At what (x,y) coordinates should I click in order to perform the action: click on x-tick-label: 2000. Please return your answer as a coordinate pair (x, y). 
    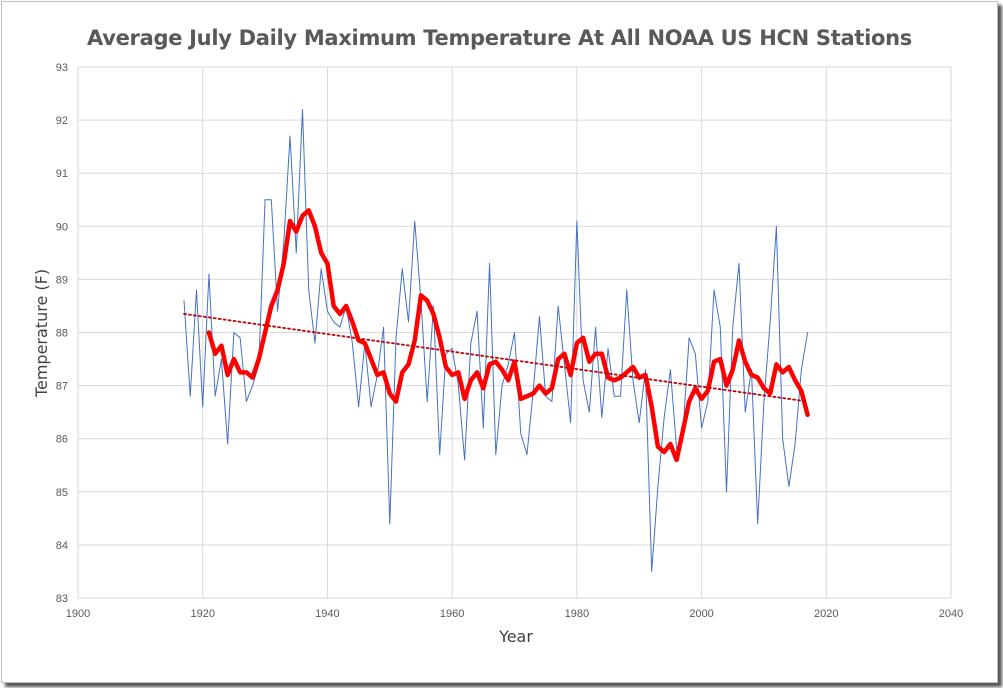
    Looking at the image, I should click on (701, 614).